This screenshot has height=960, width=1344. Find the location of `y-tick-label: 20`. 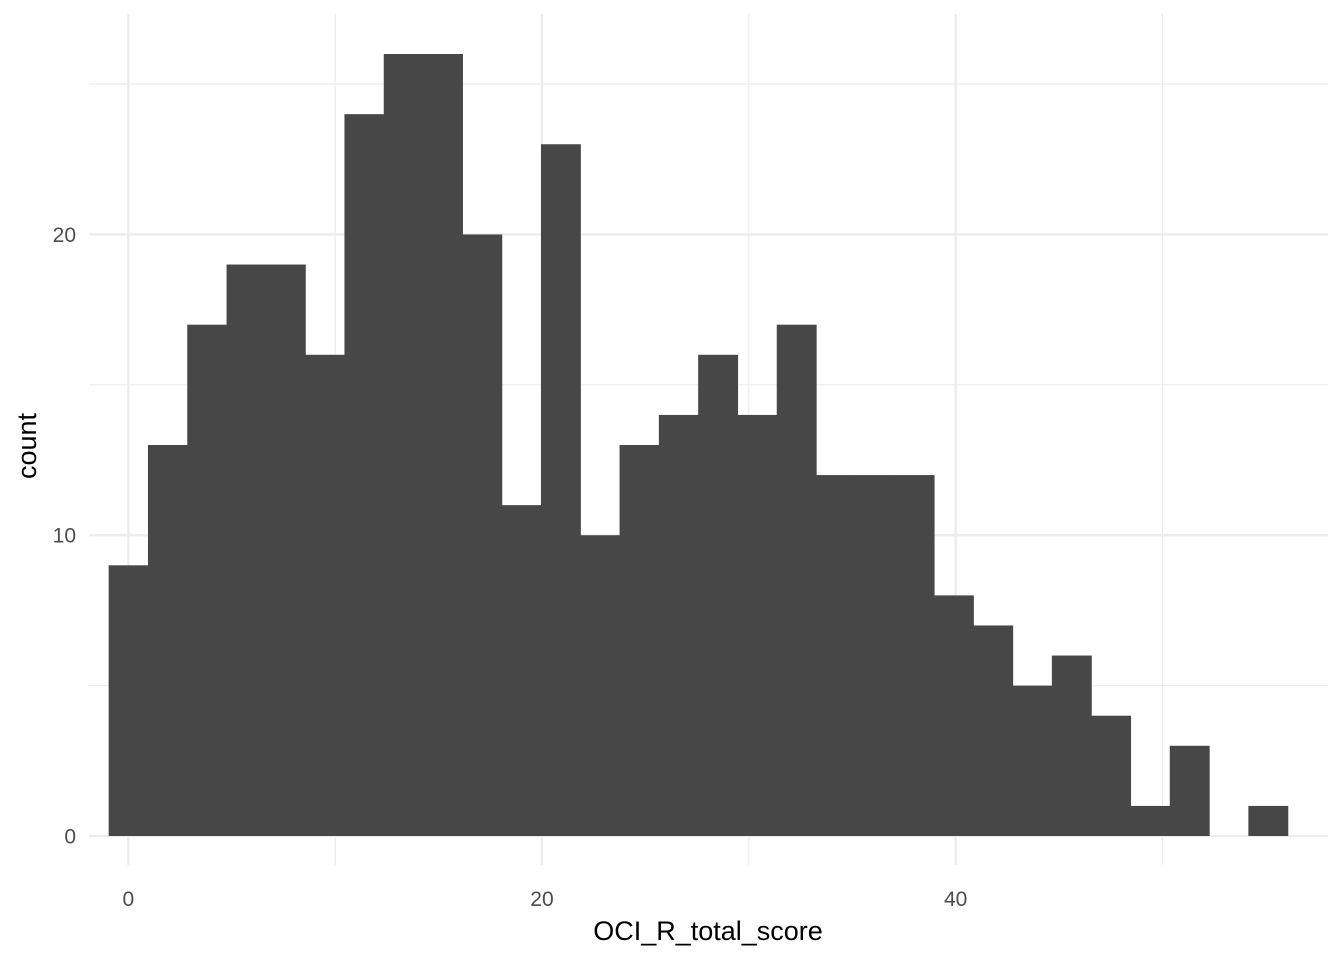

y-tick-label: 20 is located at coordinates (64, 235).